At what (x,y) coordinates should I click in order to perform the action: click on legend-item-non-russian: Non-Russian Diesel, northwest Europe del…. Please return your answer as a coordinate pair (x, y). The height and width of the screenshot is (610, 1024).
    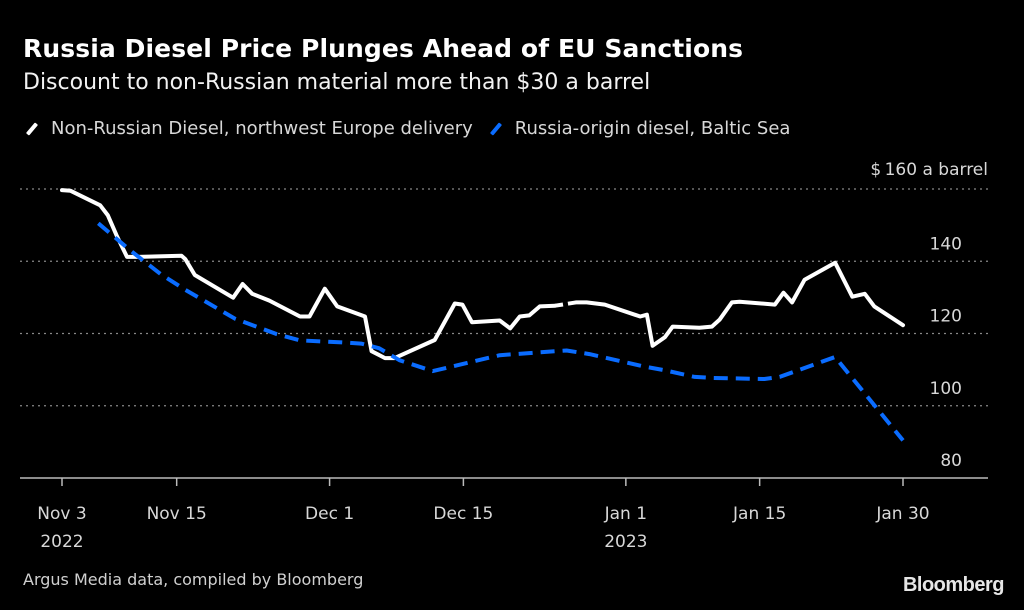
    Looking at the image, I should click on (248, 128).